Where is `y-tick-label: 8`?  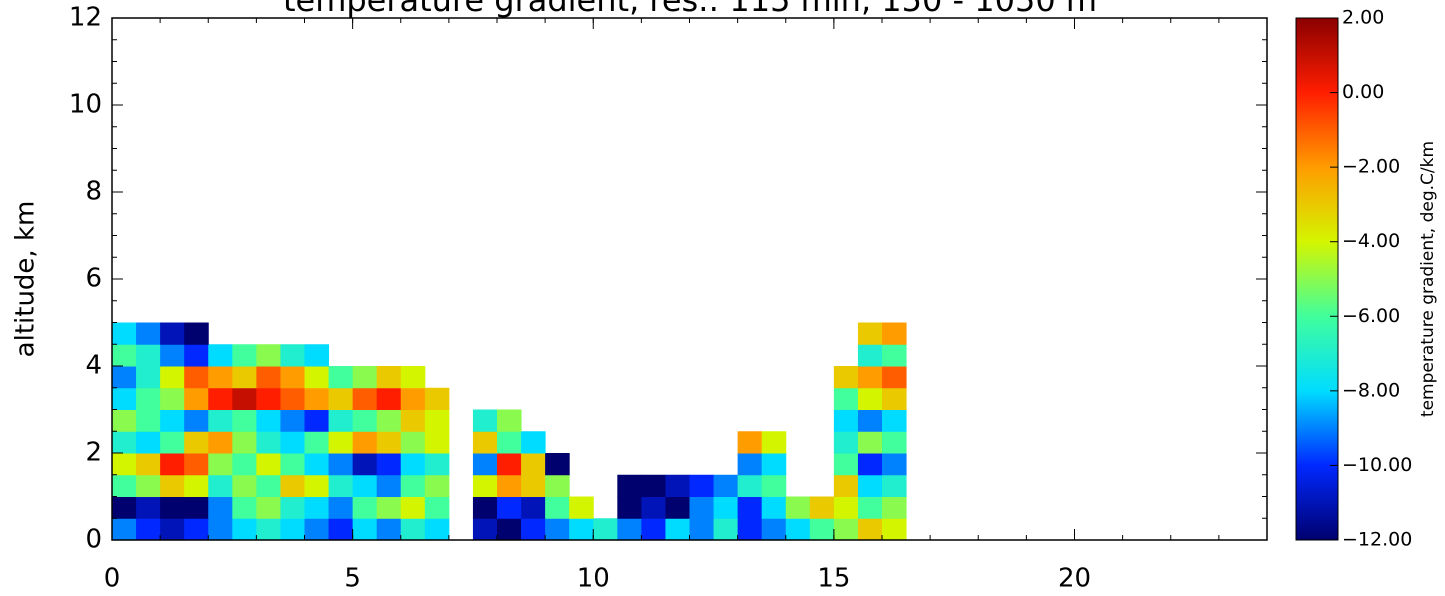
y-tick-label: 8 is located at coordinates (93, 192).